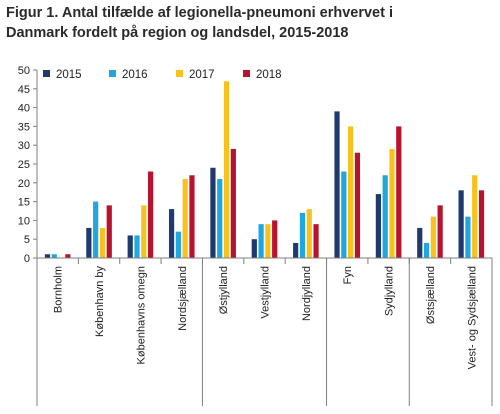  Describe the element at coordinates (24, 127) in the screenshot. I see `y-tick-label: 35` at that location.